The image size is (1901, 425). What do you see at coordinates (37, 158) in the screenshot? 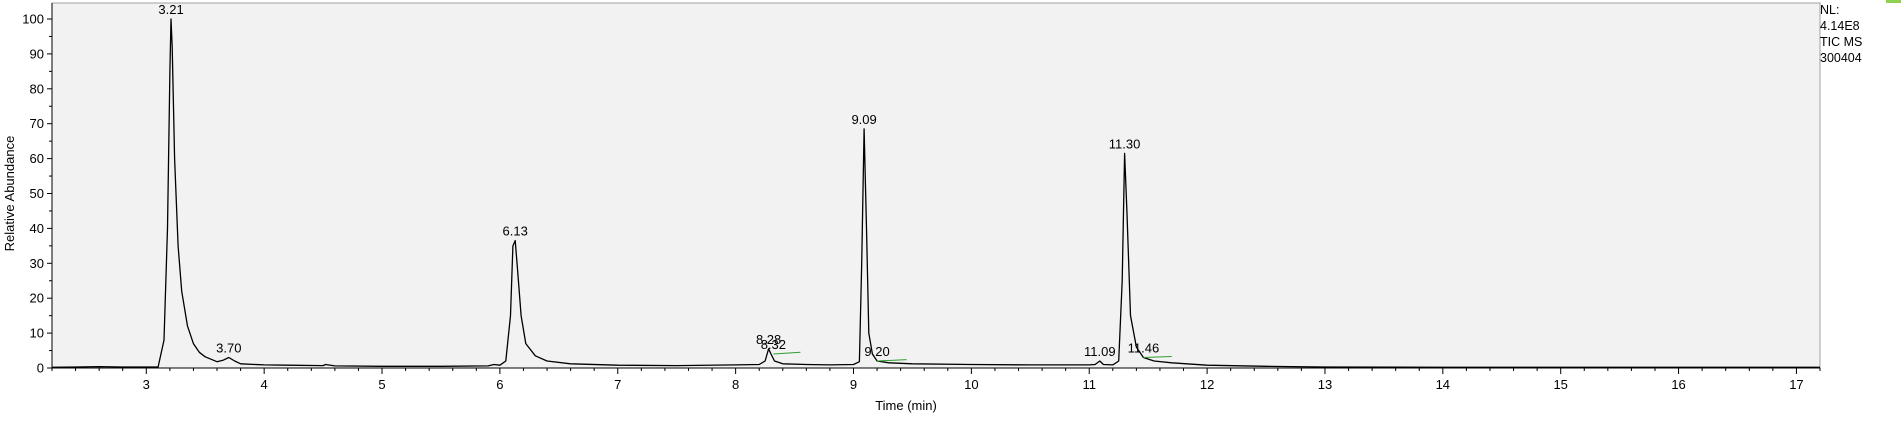
I see `y-tick-label: 60` at bounding box center [37, 158].